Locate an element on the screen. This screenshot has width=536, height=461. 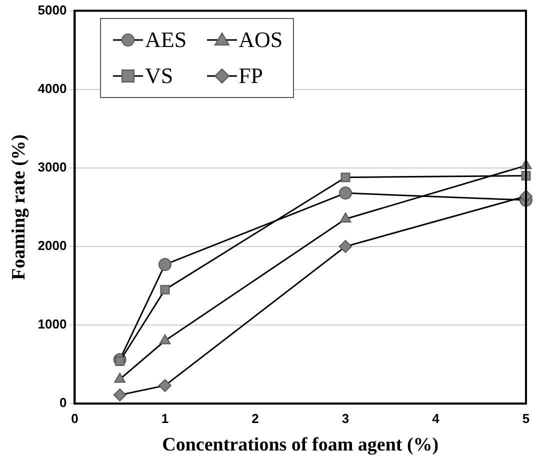
y-tick-label: 0 is located at coordinates (63, 402).